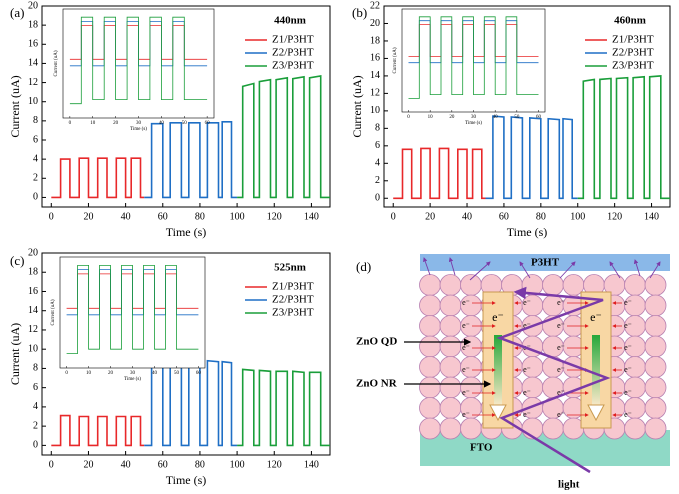  Describe the element at coordinates (545, 263) in the screenshot. I see `p3ht-label: P3HT` at that location.